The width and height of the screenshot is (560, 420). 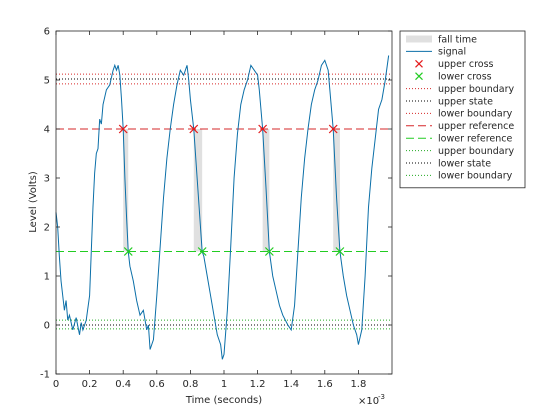 I want to click on legend-label: lower cross, so click(x=465, y=77).